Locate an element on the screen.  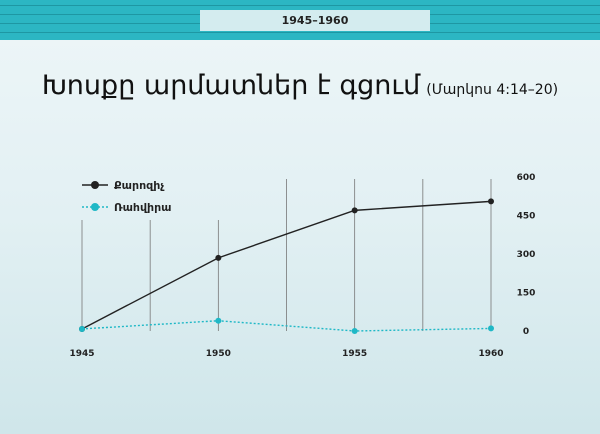
title-main: Խոսքը արմատներ է գցում is located at coordinates (231, 85).